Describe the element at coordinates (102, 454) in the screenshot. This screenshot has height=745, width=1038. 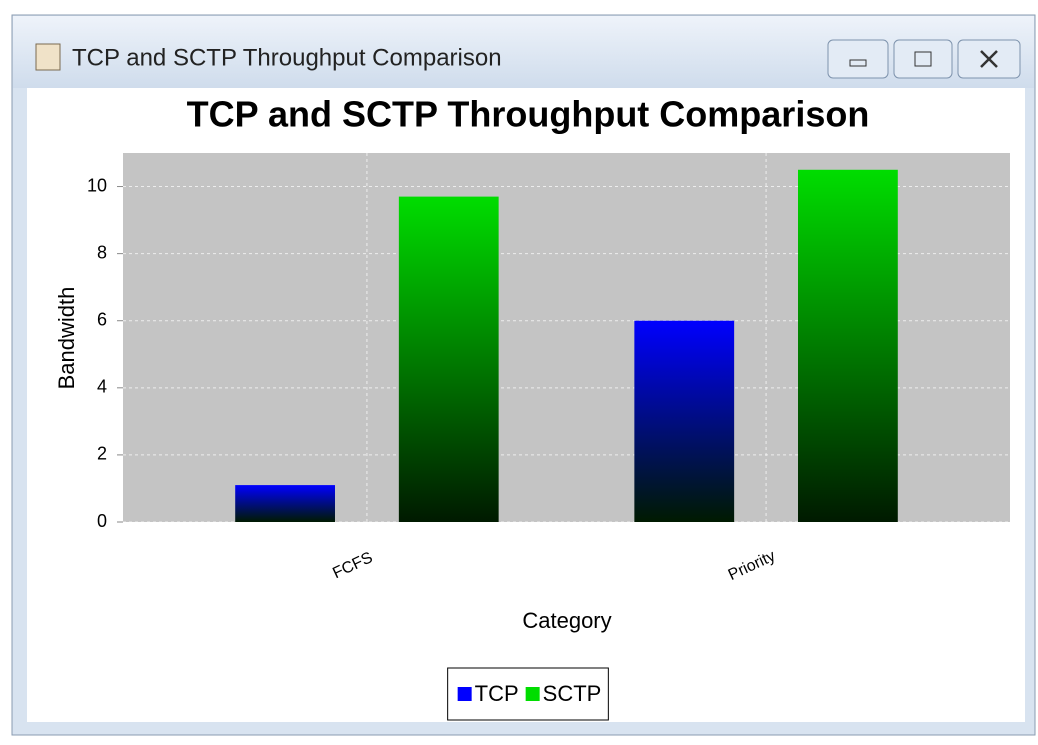
I see `y-tick-label: 2` at that location.